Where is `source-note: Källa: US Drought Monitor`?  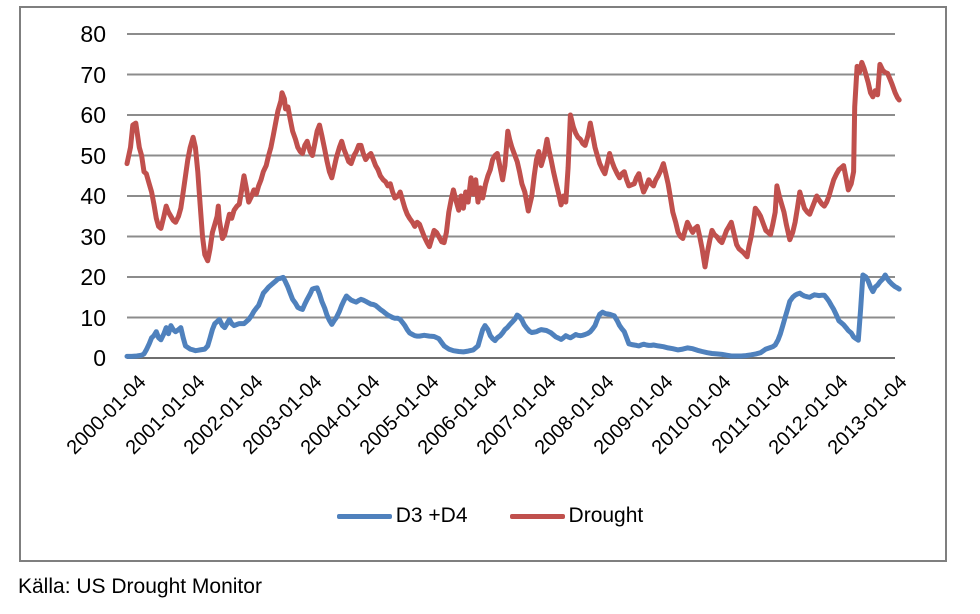
source-note: Källa: US Drought Monitor is located at coordinates (140, 586).